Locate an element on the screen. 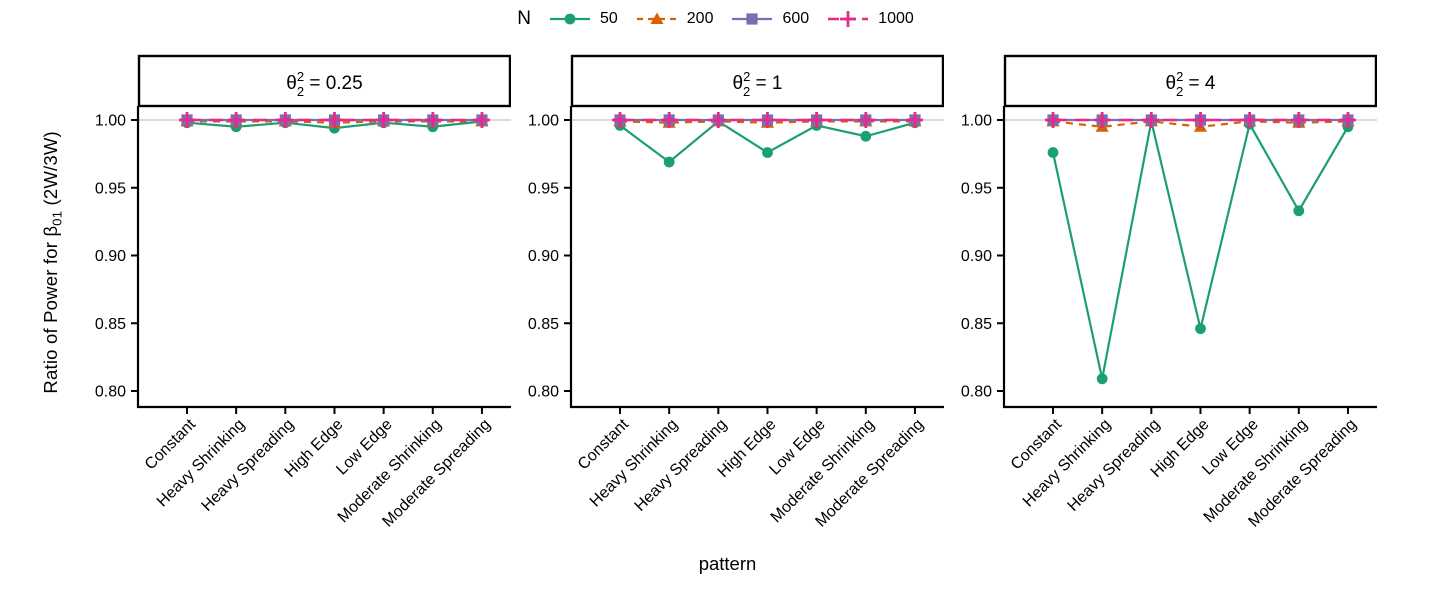 The width and height of the screenshot is (1431, 600). legend: N 50 200 600 1000 is located at coordinates (715, 16).